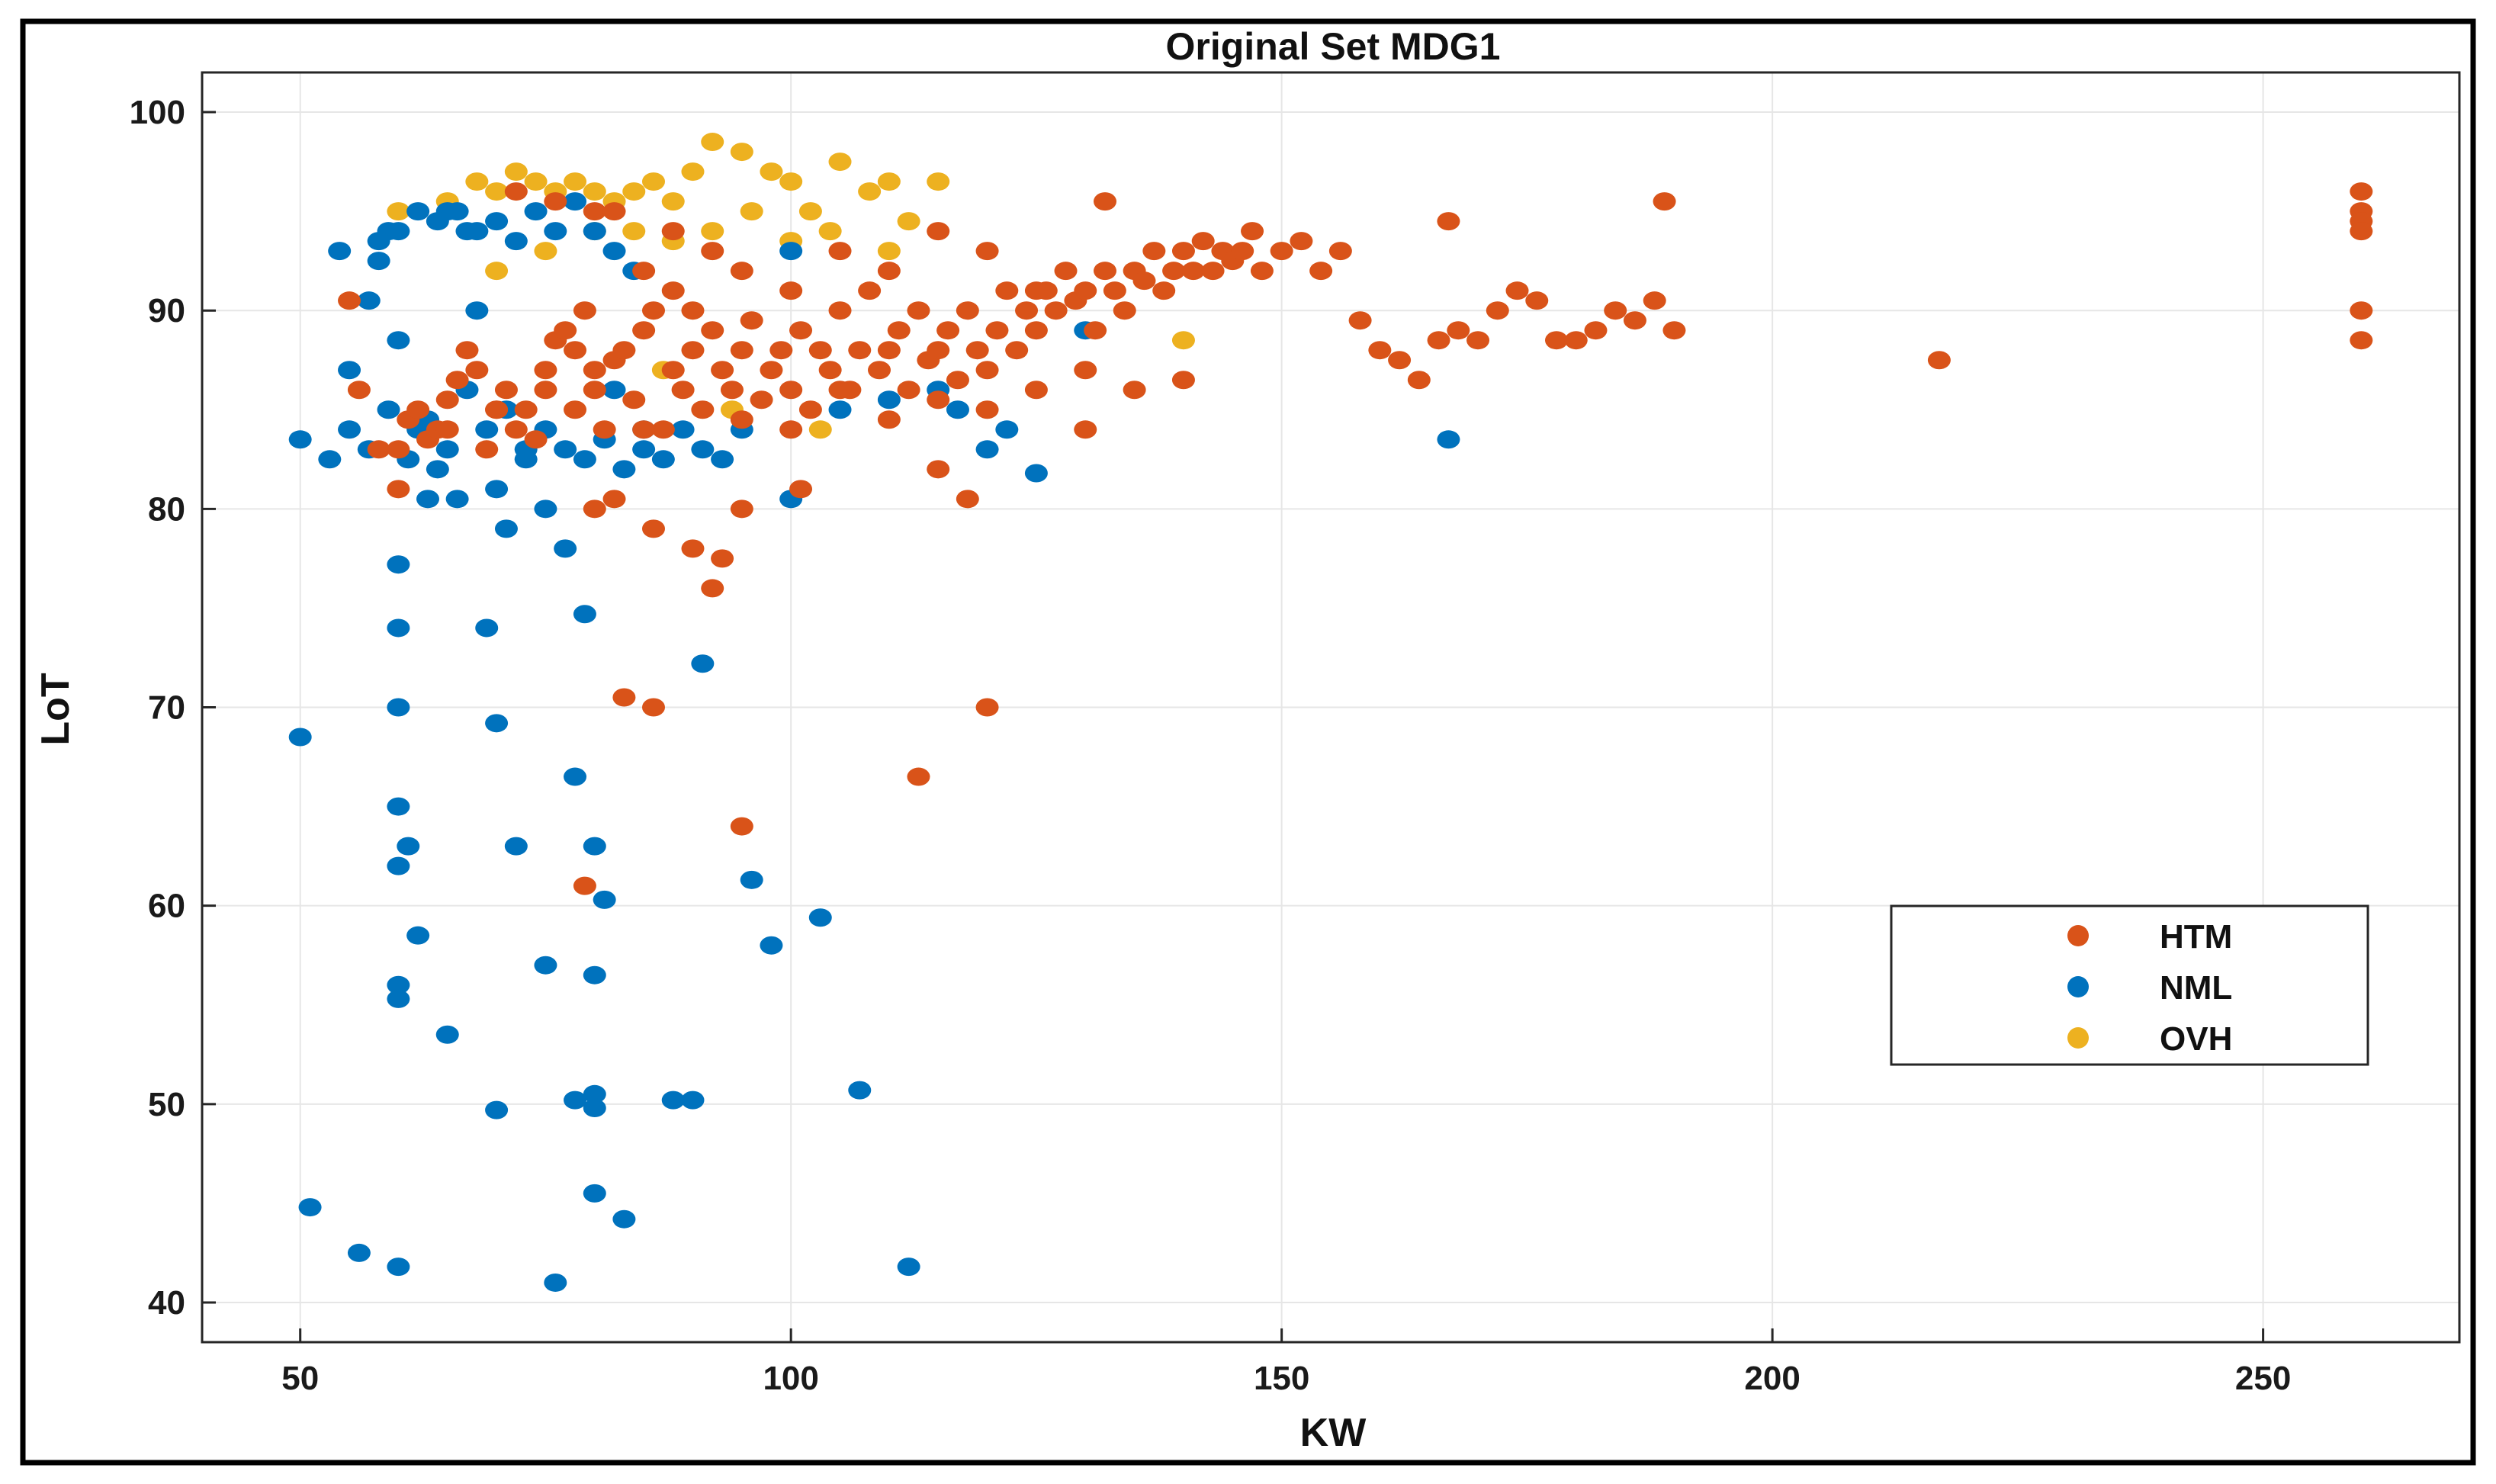 The image size is (2496, 1484). I want to click on x-tick-label: 100, so click(791, 1379).